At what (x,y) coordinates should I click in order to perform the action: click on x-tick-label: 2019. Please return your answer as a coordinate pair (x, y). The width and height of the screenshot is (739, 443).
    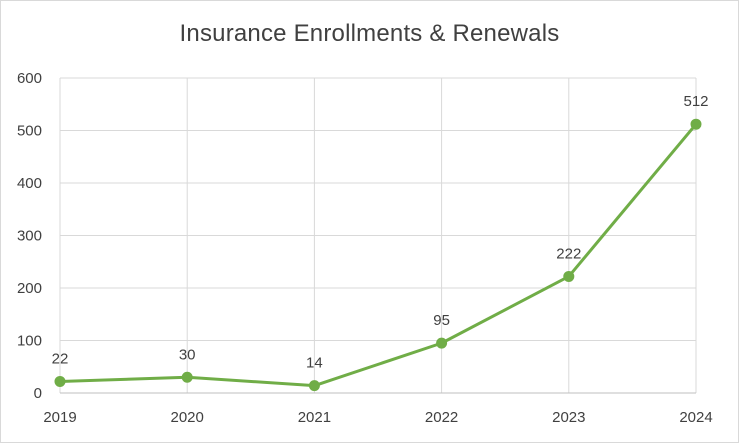
    Looking at the image, I should click on (59, 417).